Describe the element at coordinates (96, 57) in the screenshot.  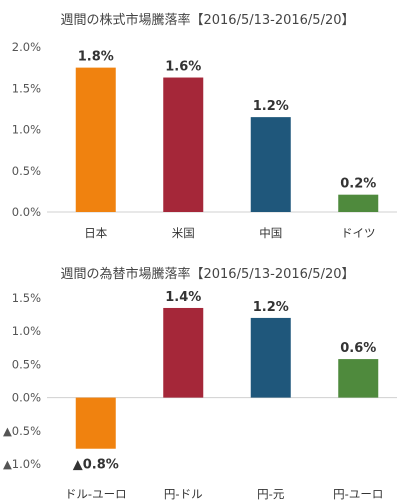
I see `data-label: 1.8%` at that location.